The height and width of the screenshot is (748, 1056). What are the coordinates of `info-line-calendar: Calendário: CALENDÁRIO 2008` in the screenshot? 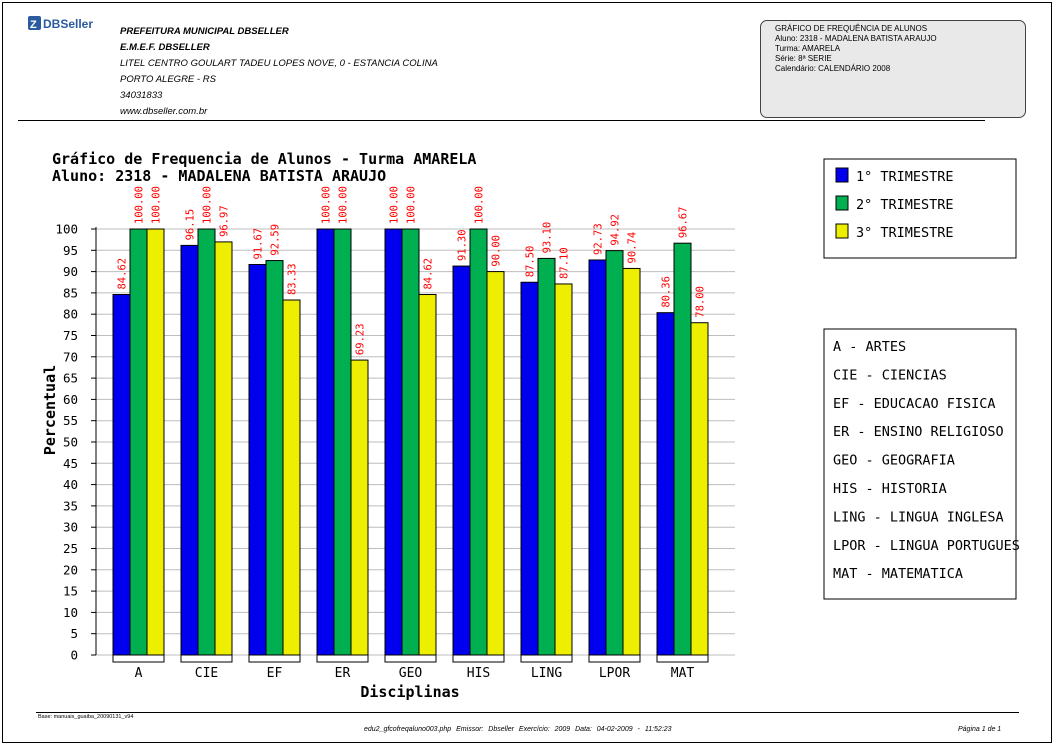 It's located at (833, 68).